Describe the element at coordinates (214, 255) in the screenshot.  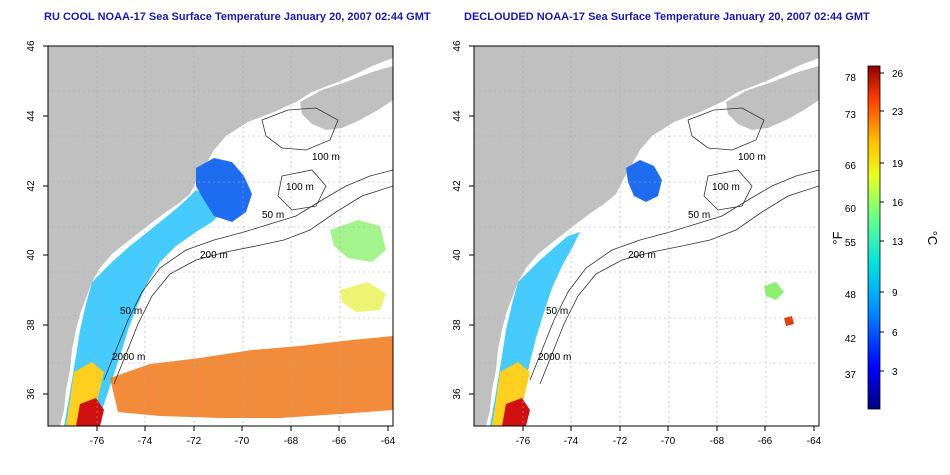
I see `left-contour-label-4: 200 m` at that location.